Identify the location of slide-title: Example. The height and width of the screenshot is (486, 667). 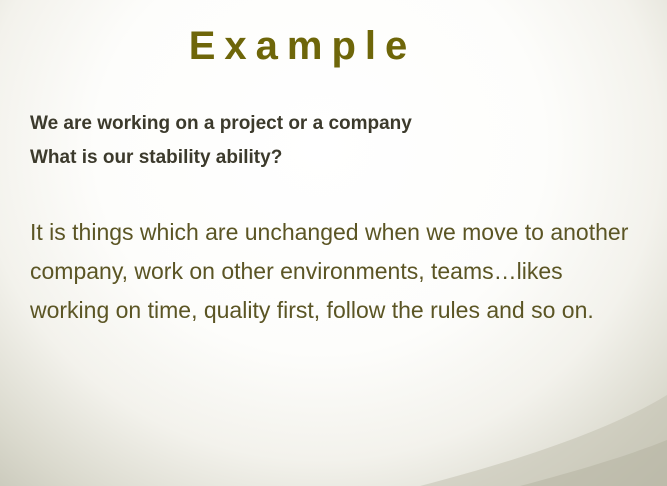
(302, 46).